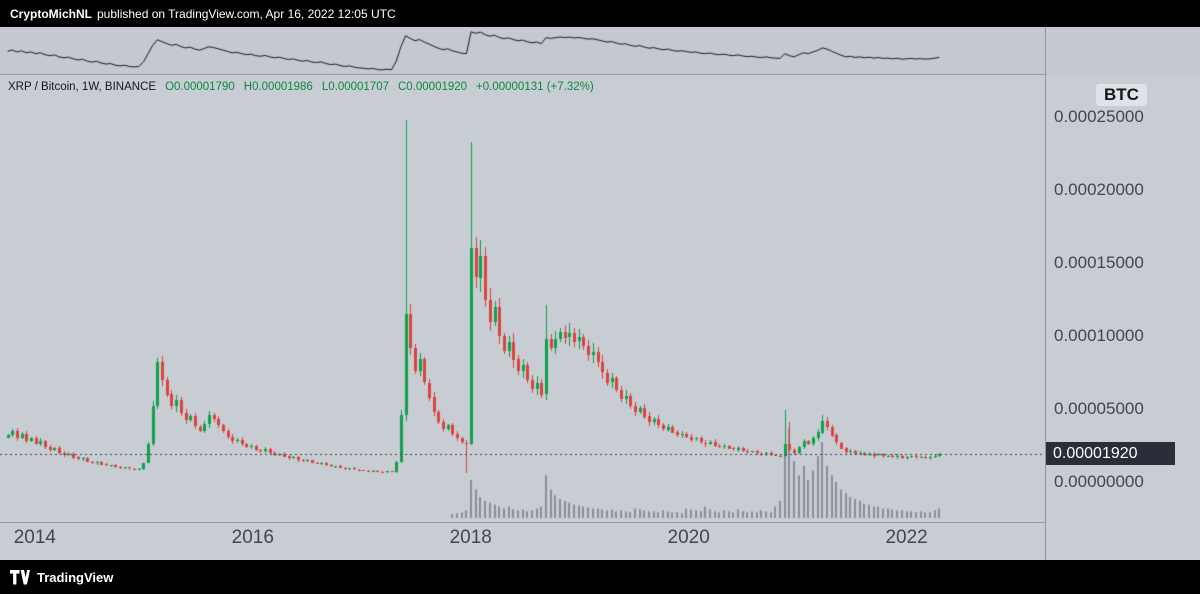 The width and height of the screenshot is (1200, 594). Describe the element at coordinates (278, 87) in the screenshot. I see `legend-high: H0.00001986` at that location.